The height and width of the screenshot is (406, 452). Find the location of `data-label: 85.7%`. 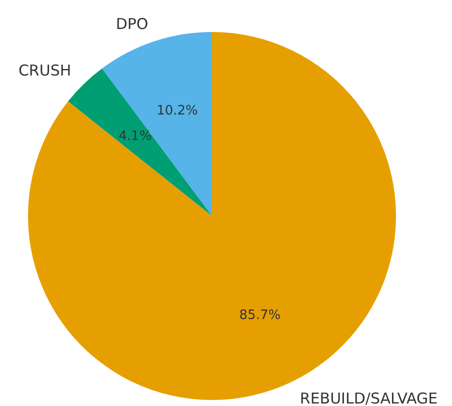

data-label: 85.7% is located at coordinates (260, 315).